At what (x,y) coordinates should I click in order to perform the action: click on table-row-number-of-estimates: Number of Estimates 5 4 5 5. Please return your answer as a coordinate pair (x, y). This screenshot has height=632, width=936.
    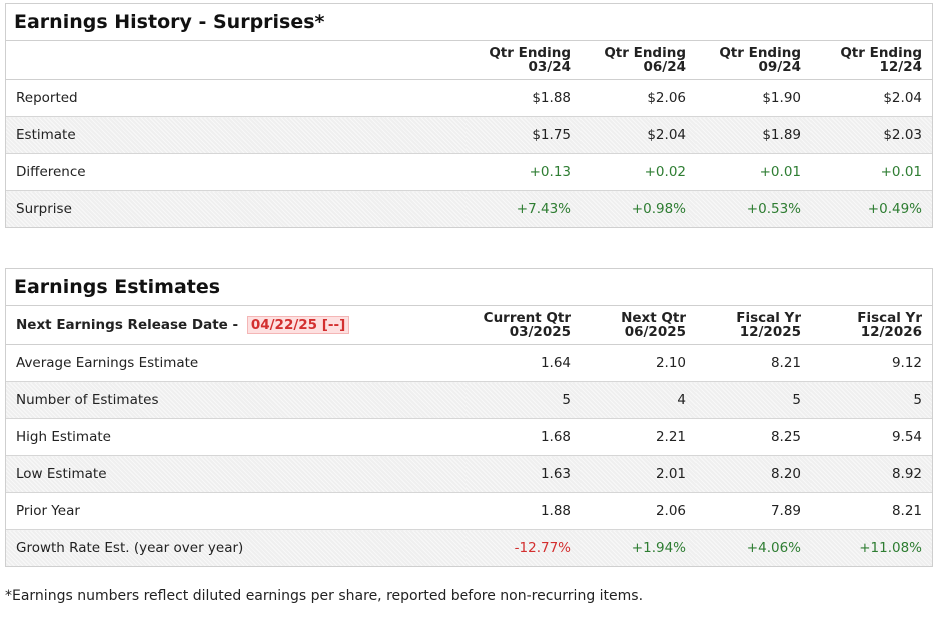
    Looking at the image, I should click on (469, 400).